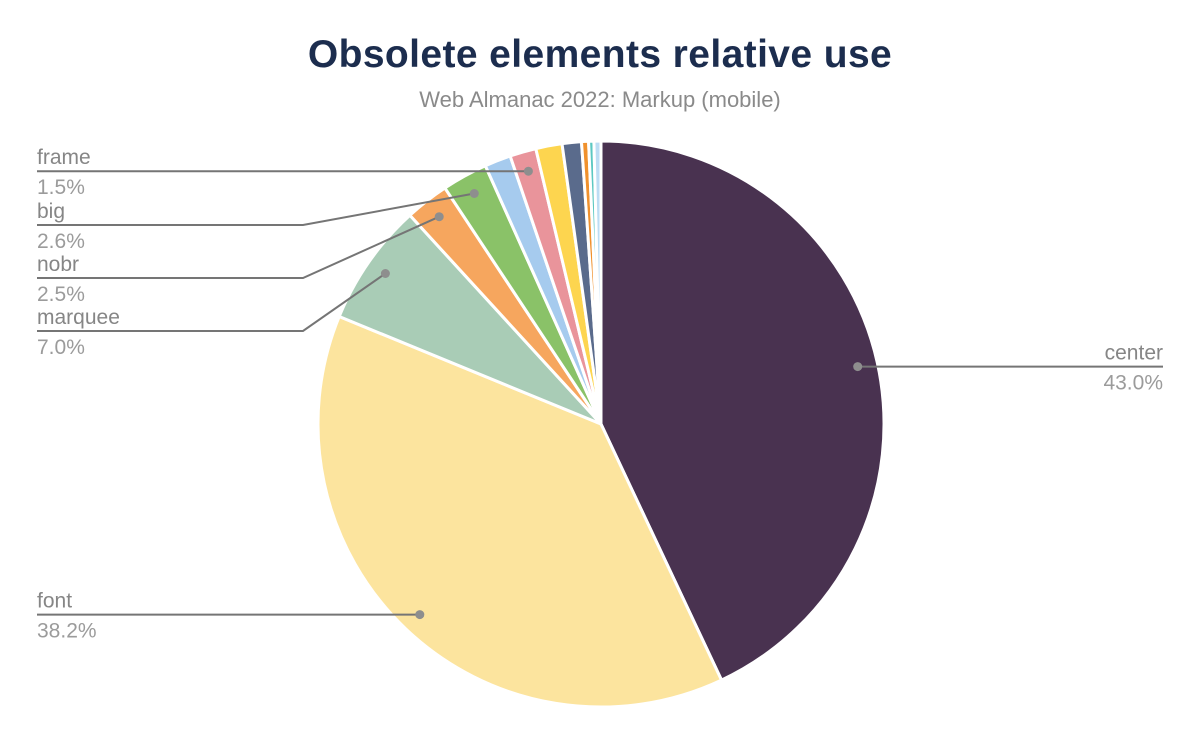 The image size is (1200, 742). I want to click on slice-label-big: big, so click(51, 211).